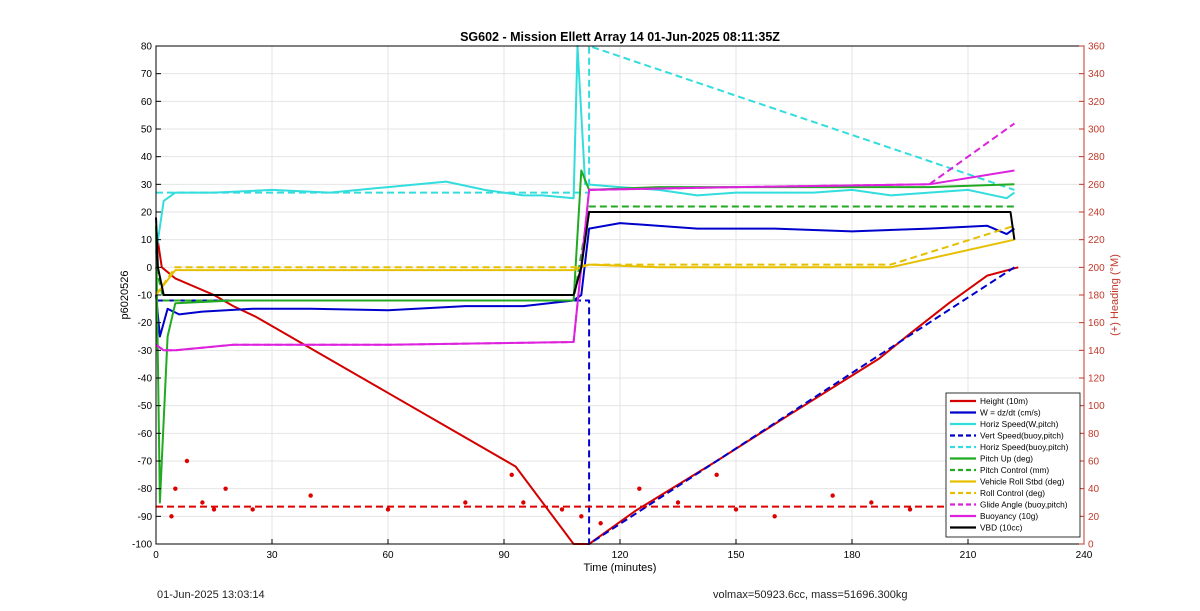 This screenshot has width=1200, height=611. What do you see at coordinates (1096, 102) in the screenshot?
I see `y2-tick-label: 320` at bounding box center [1096, 102].